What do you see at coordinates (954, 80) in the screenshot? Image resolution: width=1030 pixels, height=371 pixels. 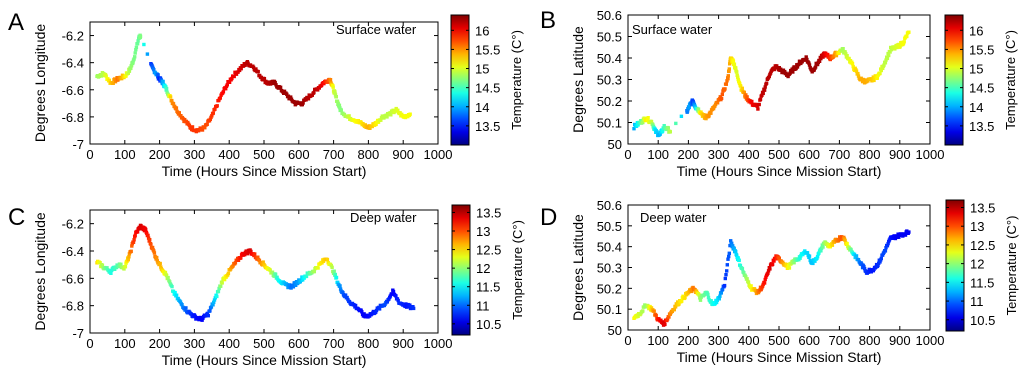 I see `colorbar` at bounding box center [954, 80].